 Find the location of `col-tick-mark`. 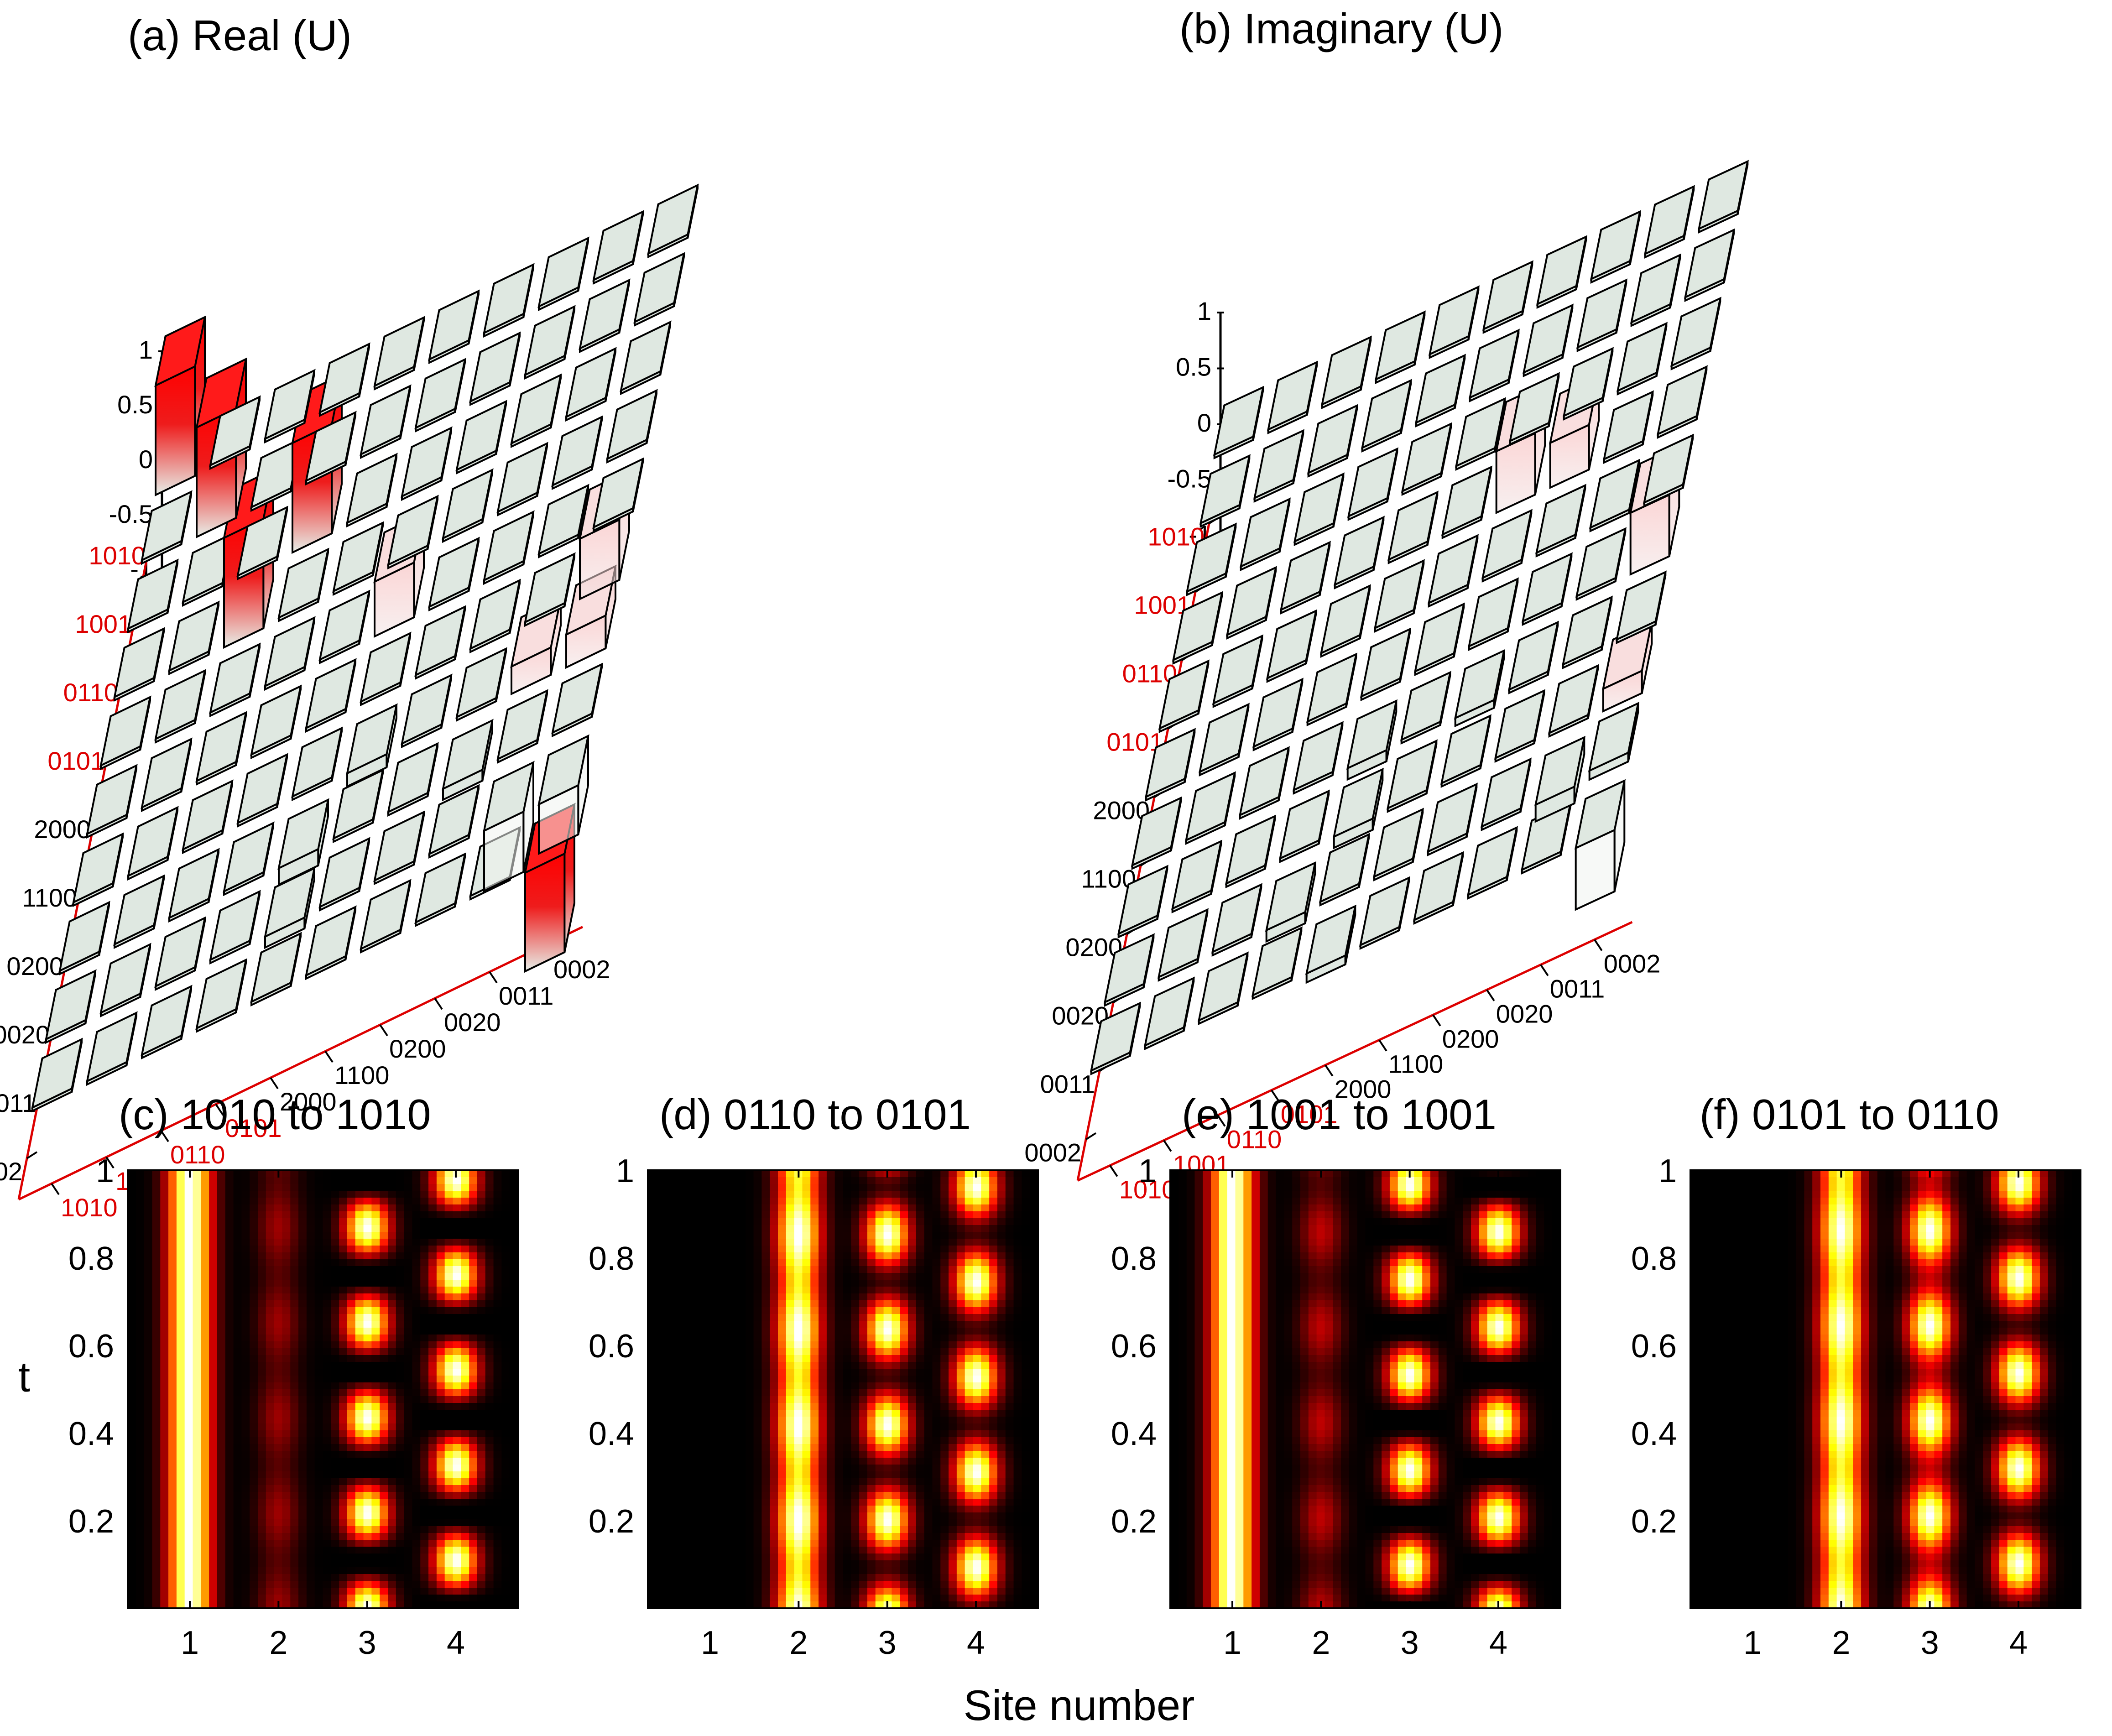

col-tick-mark is located at coordinates (383, 1030).